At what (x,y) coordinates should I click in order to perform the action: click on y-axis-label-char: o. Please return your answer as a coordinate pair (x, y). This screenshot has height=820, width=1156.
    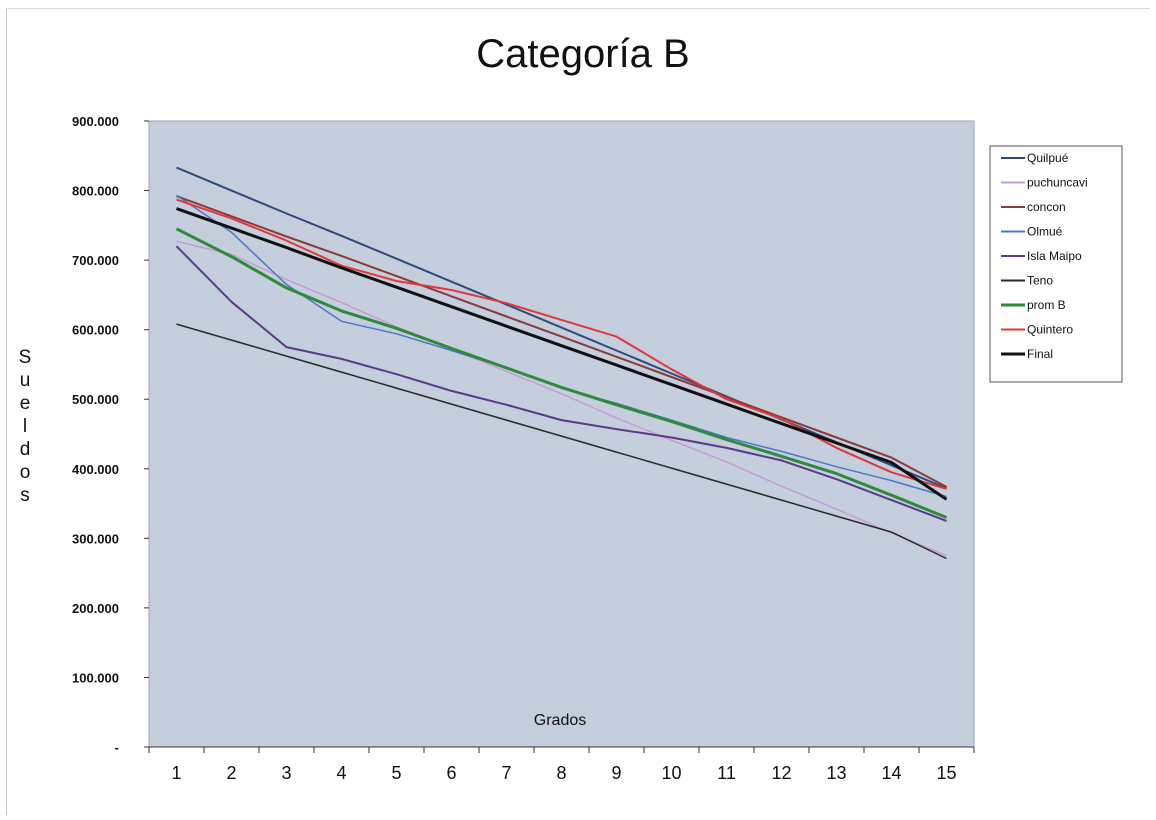
    Looking at the image, I should click on (25, 472).